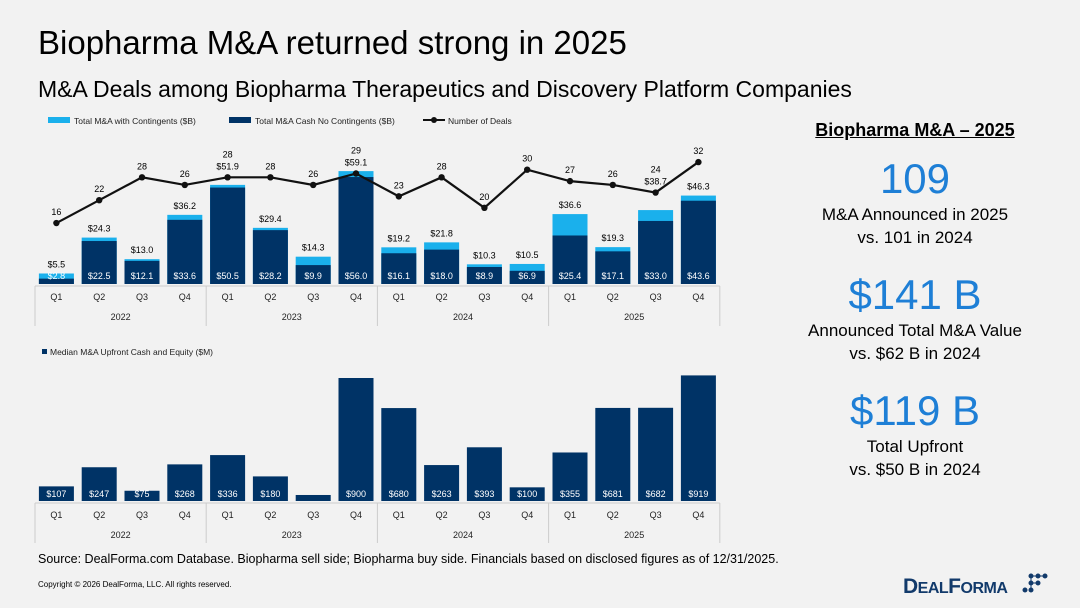 The height and width of the screenshot is (608, 1080). Describe the element at coordinates (570, 276) in the screenshot. I see `bar-label-cash: $25.4` at that location.